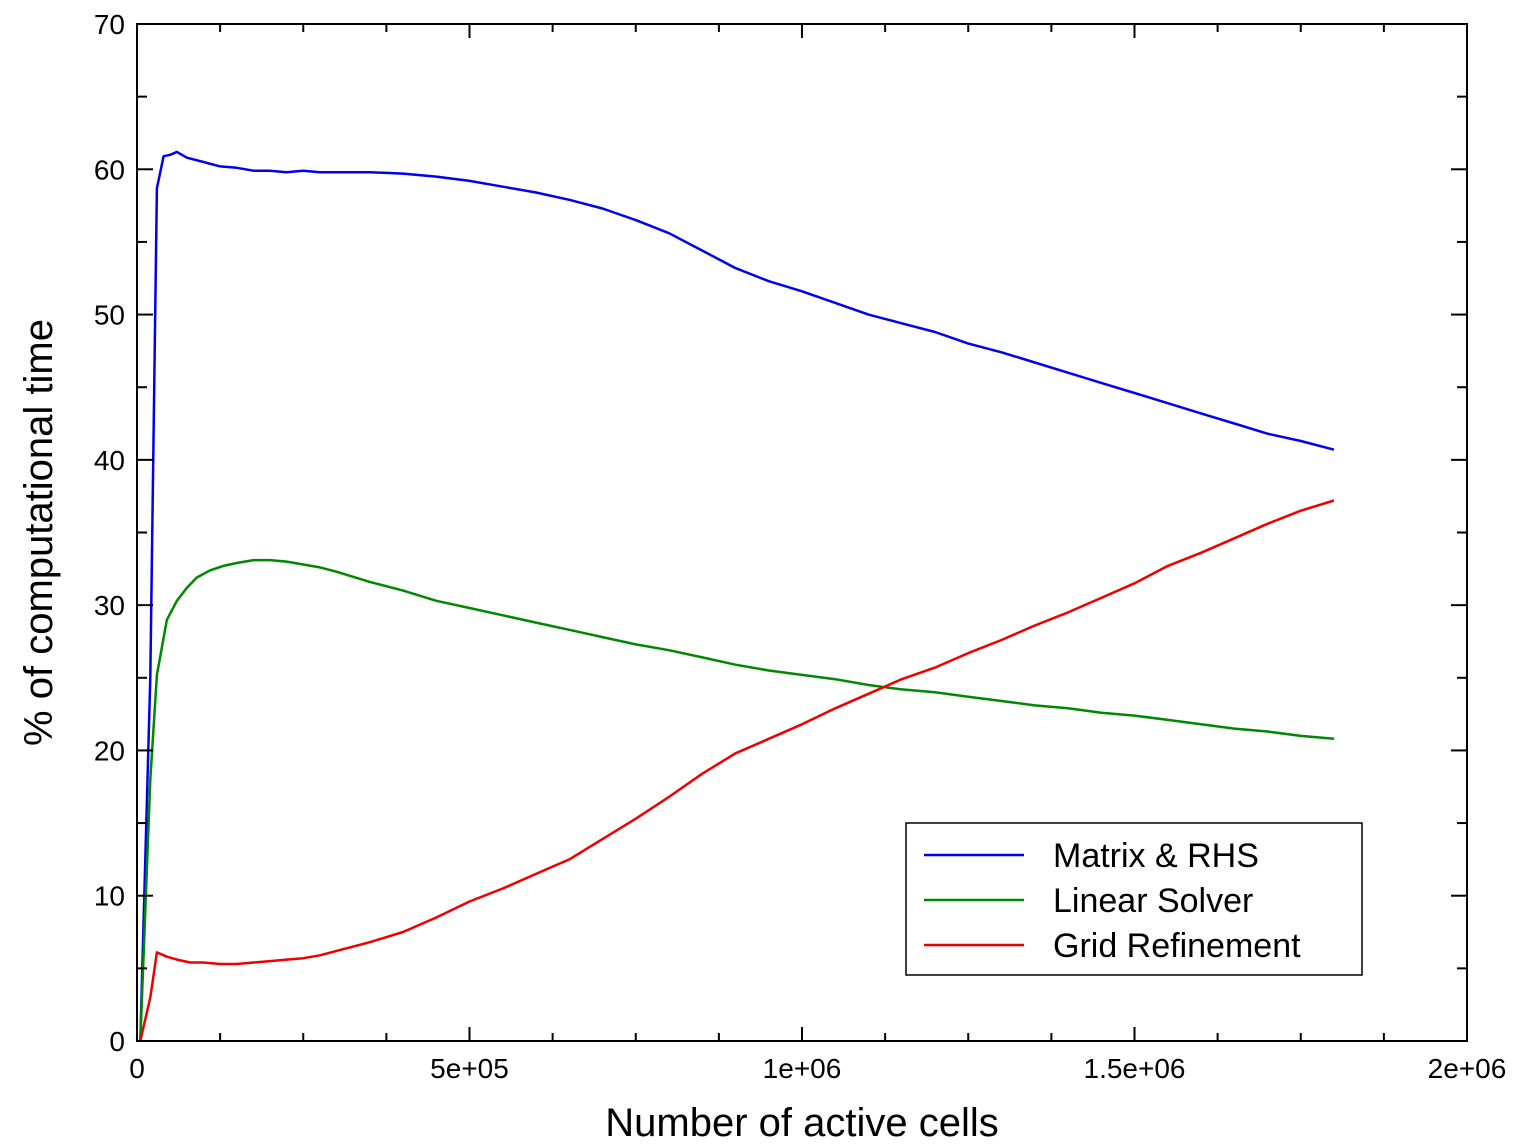 The image size is (1530, 1144). I want to click on y-tick-label: 20, so click(109, 750).